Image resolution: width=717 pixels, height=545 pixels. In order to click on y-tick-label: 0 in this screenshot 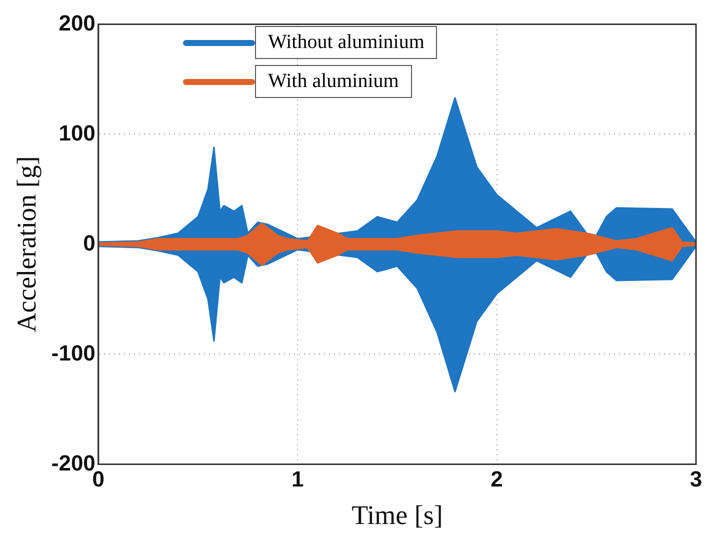, I will do `click(89, 243)`.